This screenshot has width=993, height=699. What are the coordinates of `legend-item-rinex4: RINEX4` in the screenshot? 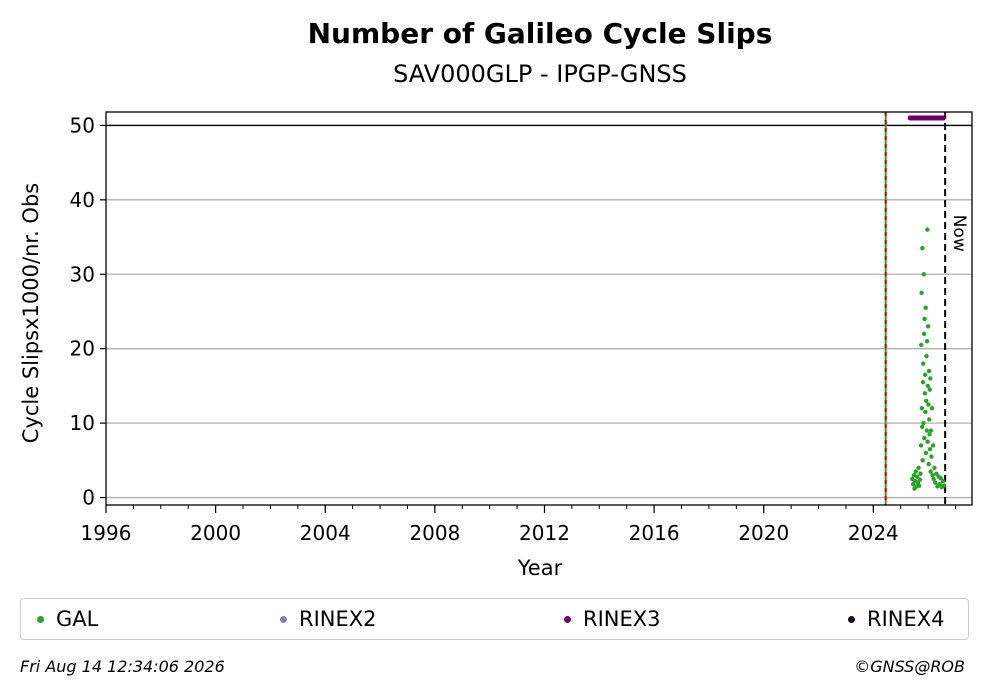 It's located at (896, 619).